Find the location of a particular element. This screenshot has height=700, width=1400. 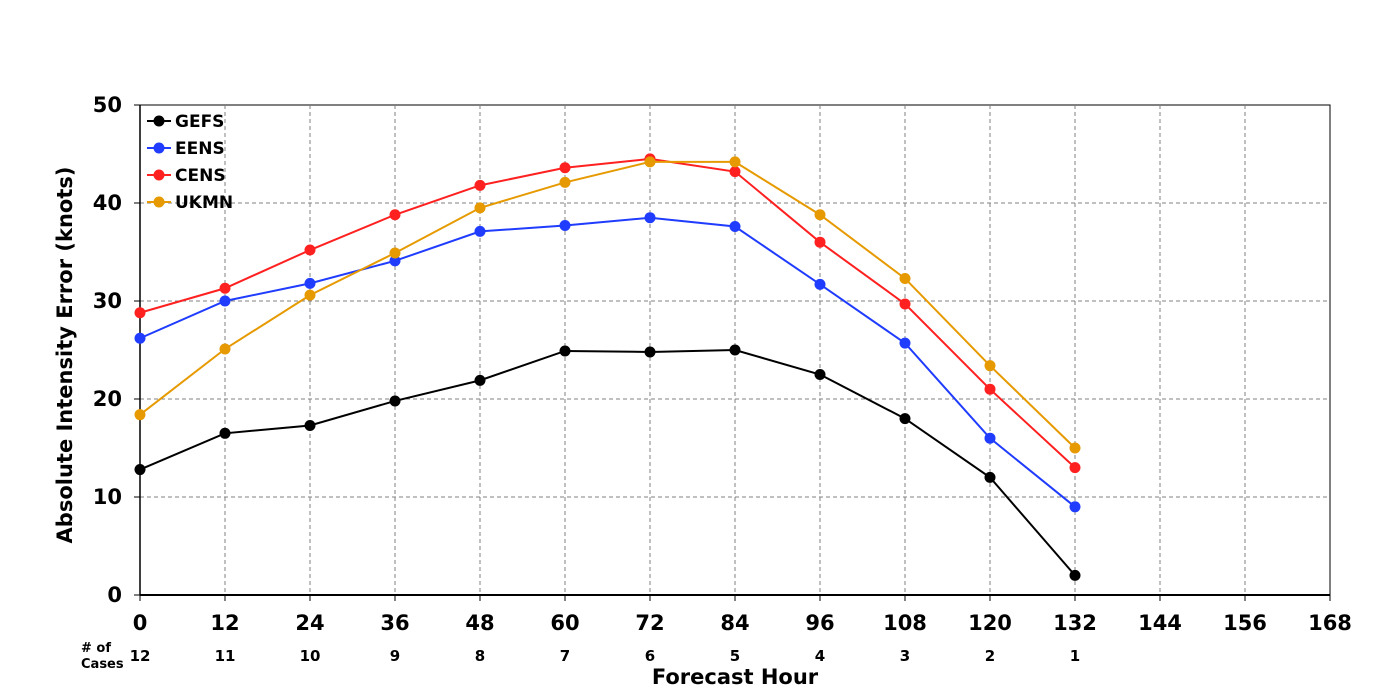

case-count-label: 7 is located at coordinates (565, 656).